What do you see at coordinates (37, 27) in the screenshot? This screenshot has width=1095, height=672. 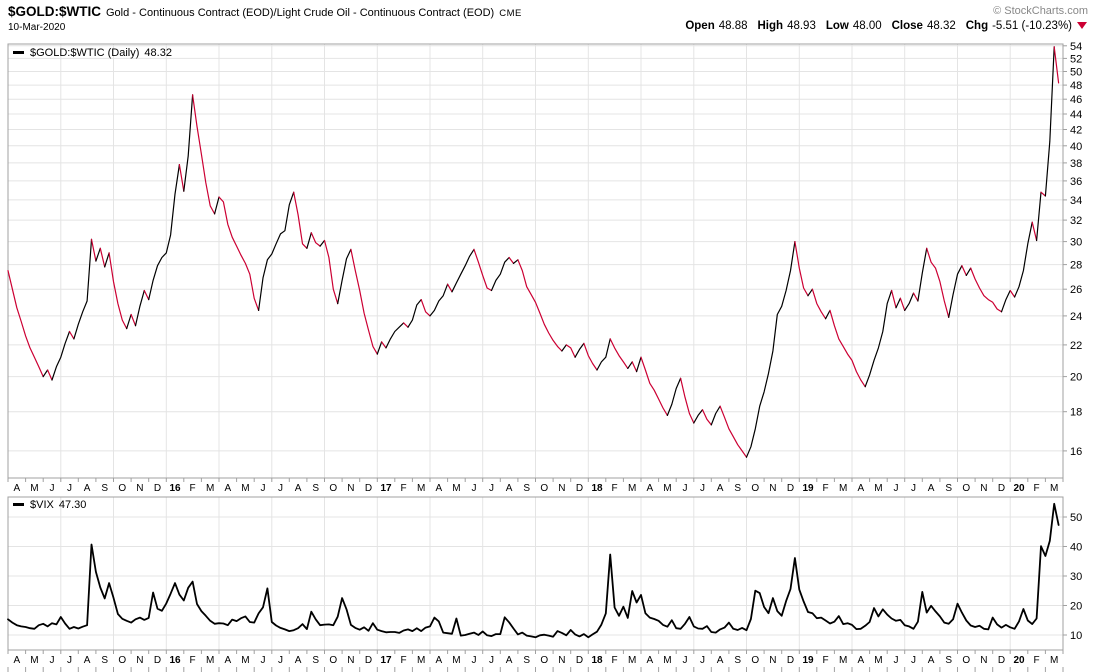 I see `chart-date: 10-Mar-2020` at bounding box center [37, 27].